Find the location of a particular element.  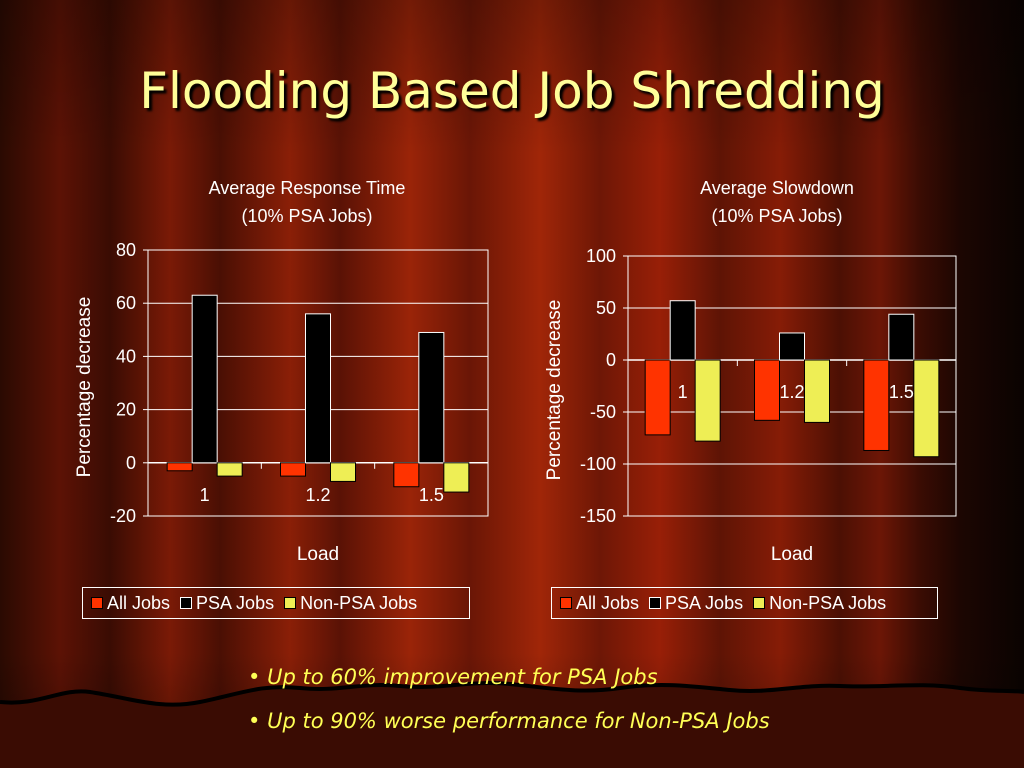

slowdown-legend: All Jobs PSA Jobs Non-PSA Jobs is located at coordinates (744, 603).